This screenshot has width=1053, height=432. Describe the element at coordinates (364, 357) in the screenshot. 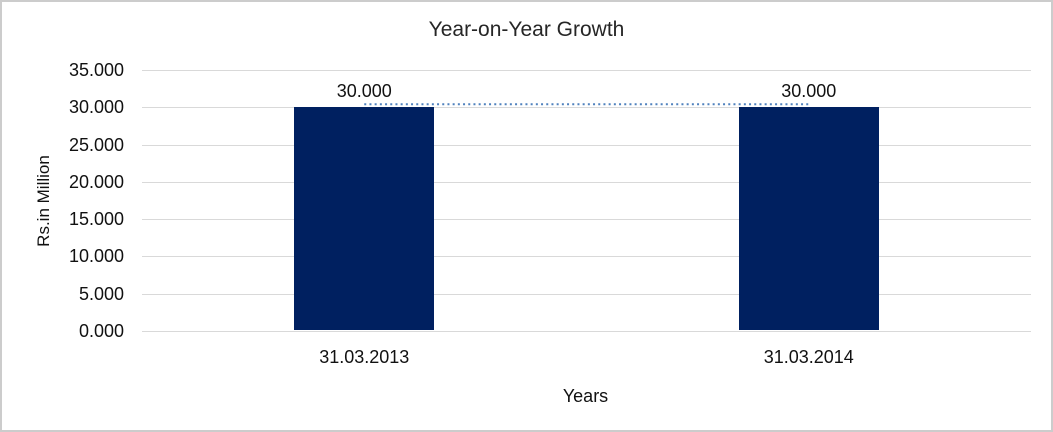

I see `x-axis-category-label: 31.03.2013` at that location.